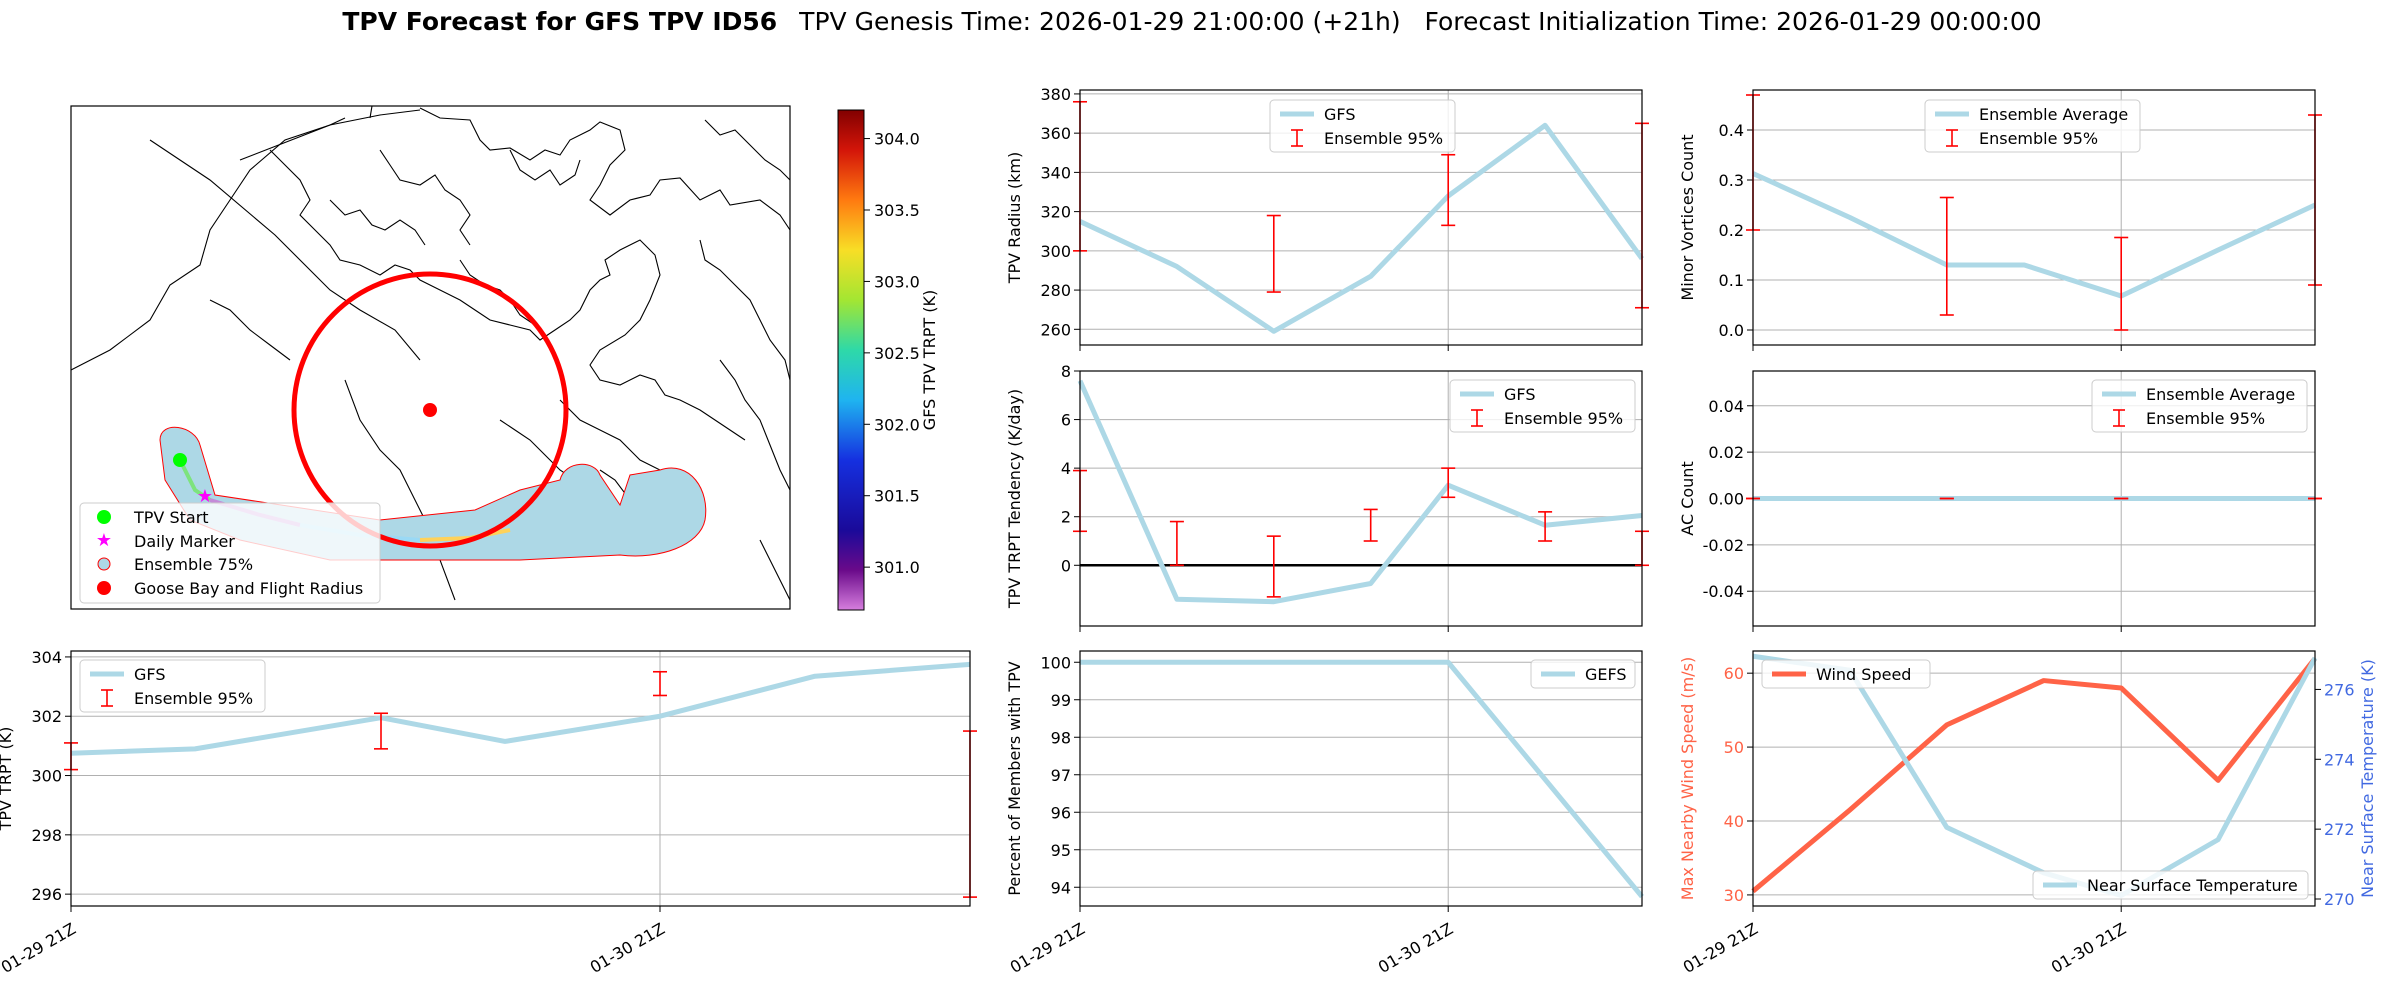  I want to click on y-tick-label: 2, so click(1066, 517).